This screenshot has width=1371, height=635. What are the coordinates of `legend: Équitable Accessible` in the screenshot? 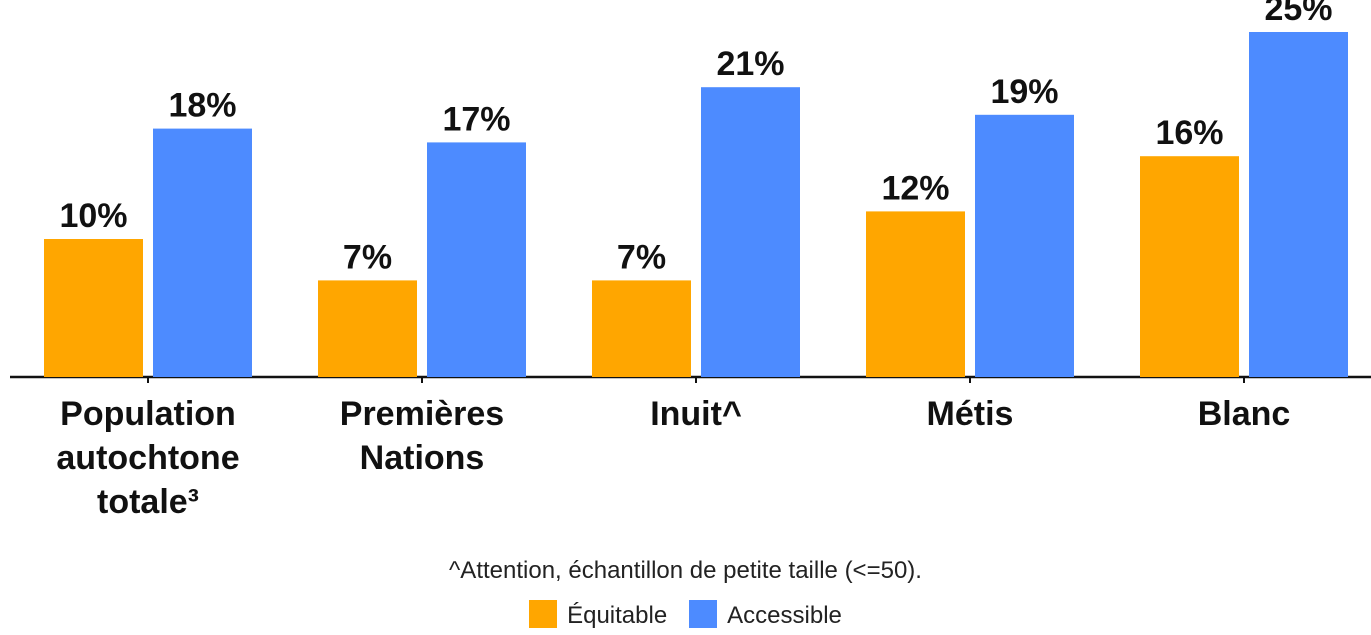 It's located at (685, 615).